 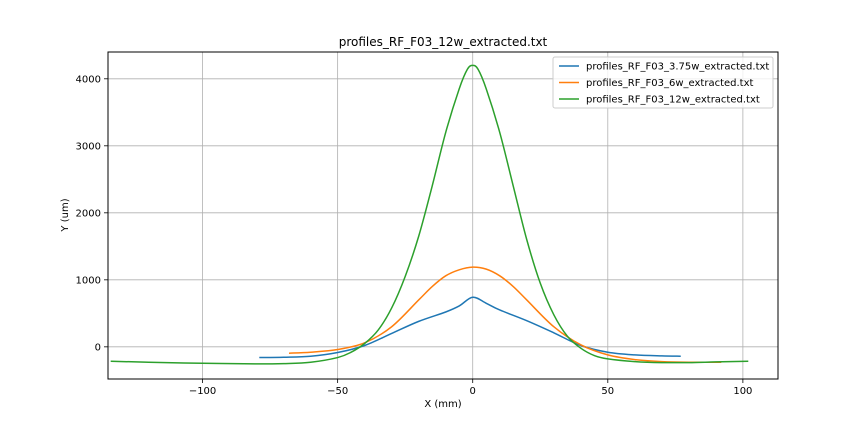 What do you see at coordinates (88, 79) in the screenshot?
I see `y-tick-label: 4000` at bounding box center [88, 79].